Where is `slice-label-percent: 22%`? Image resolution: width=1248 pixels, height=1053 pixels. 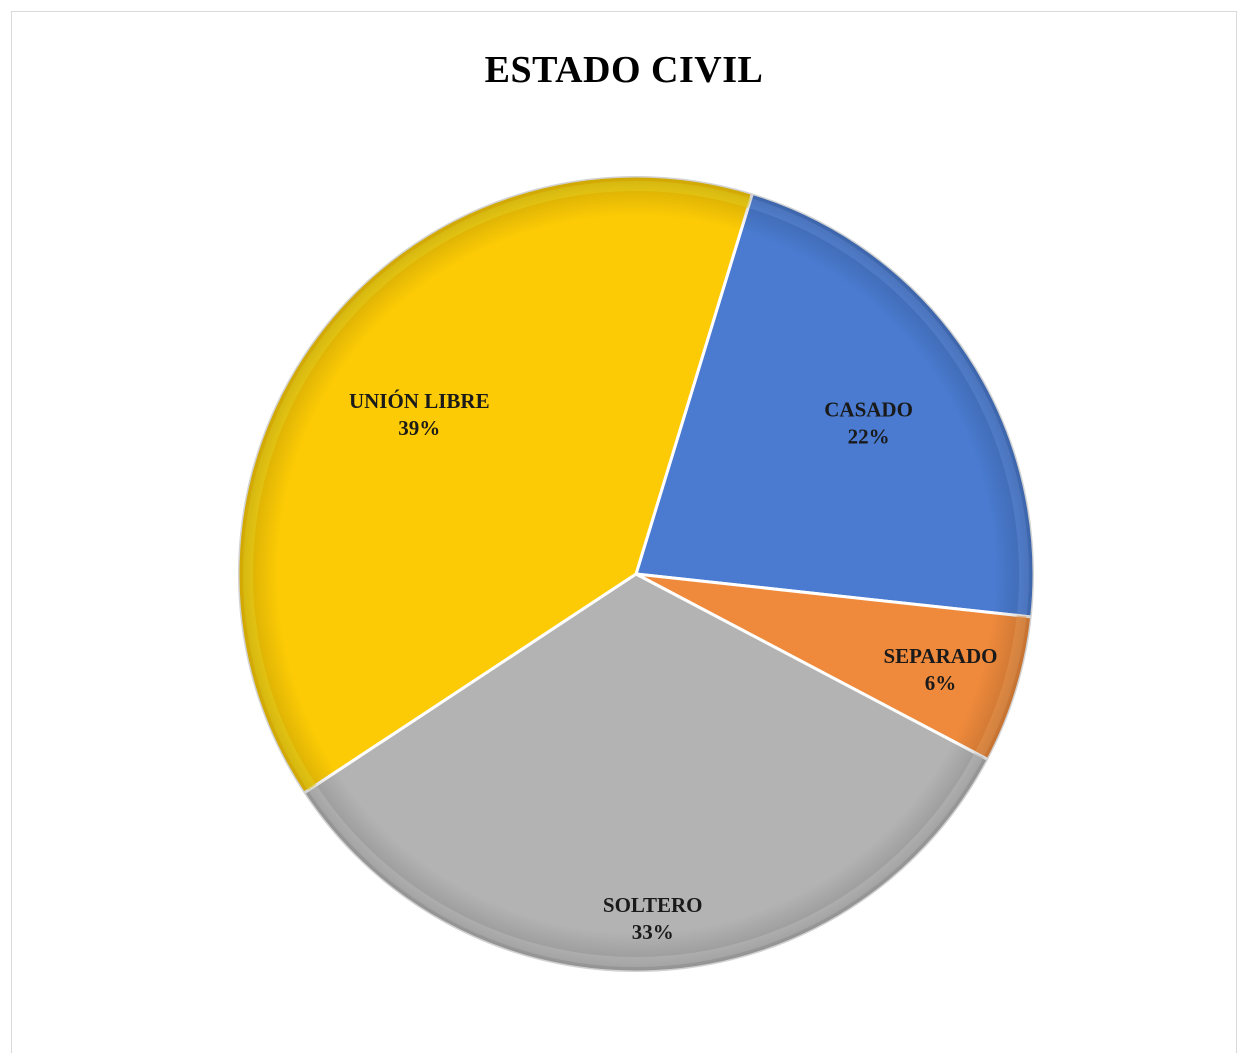 slice-label-percent: 22% is located at coordinates (869, 437).